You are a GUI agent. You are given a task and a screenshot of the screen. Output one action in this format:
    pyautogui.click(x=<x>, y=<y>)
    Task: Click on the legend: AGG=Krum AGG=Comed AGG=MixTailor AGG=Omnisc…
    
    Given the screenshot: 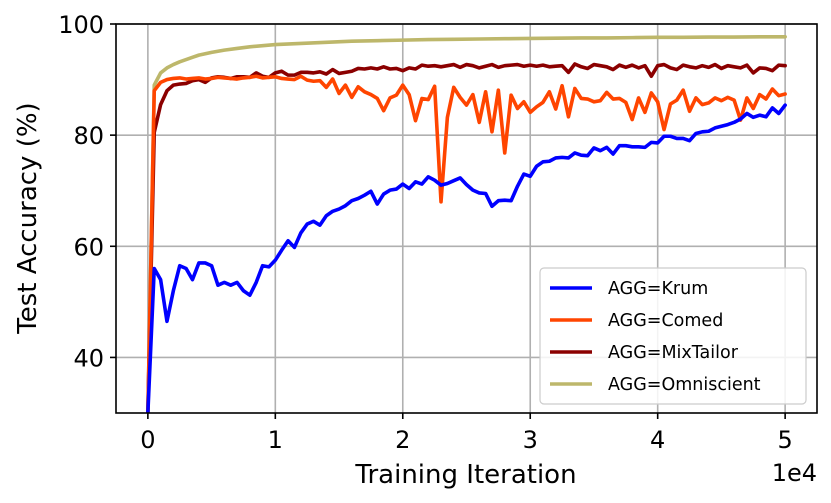 What is the action you would take?
    pyautogui.click(x=673, y=336)
    